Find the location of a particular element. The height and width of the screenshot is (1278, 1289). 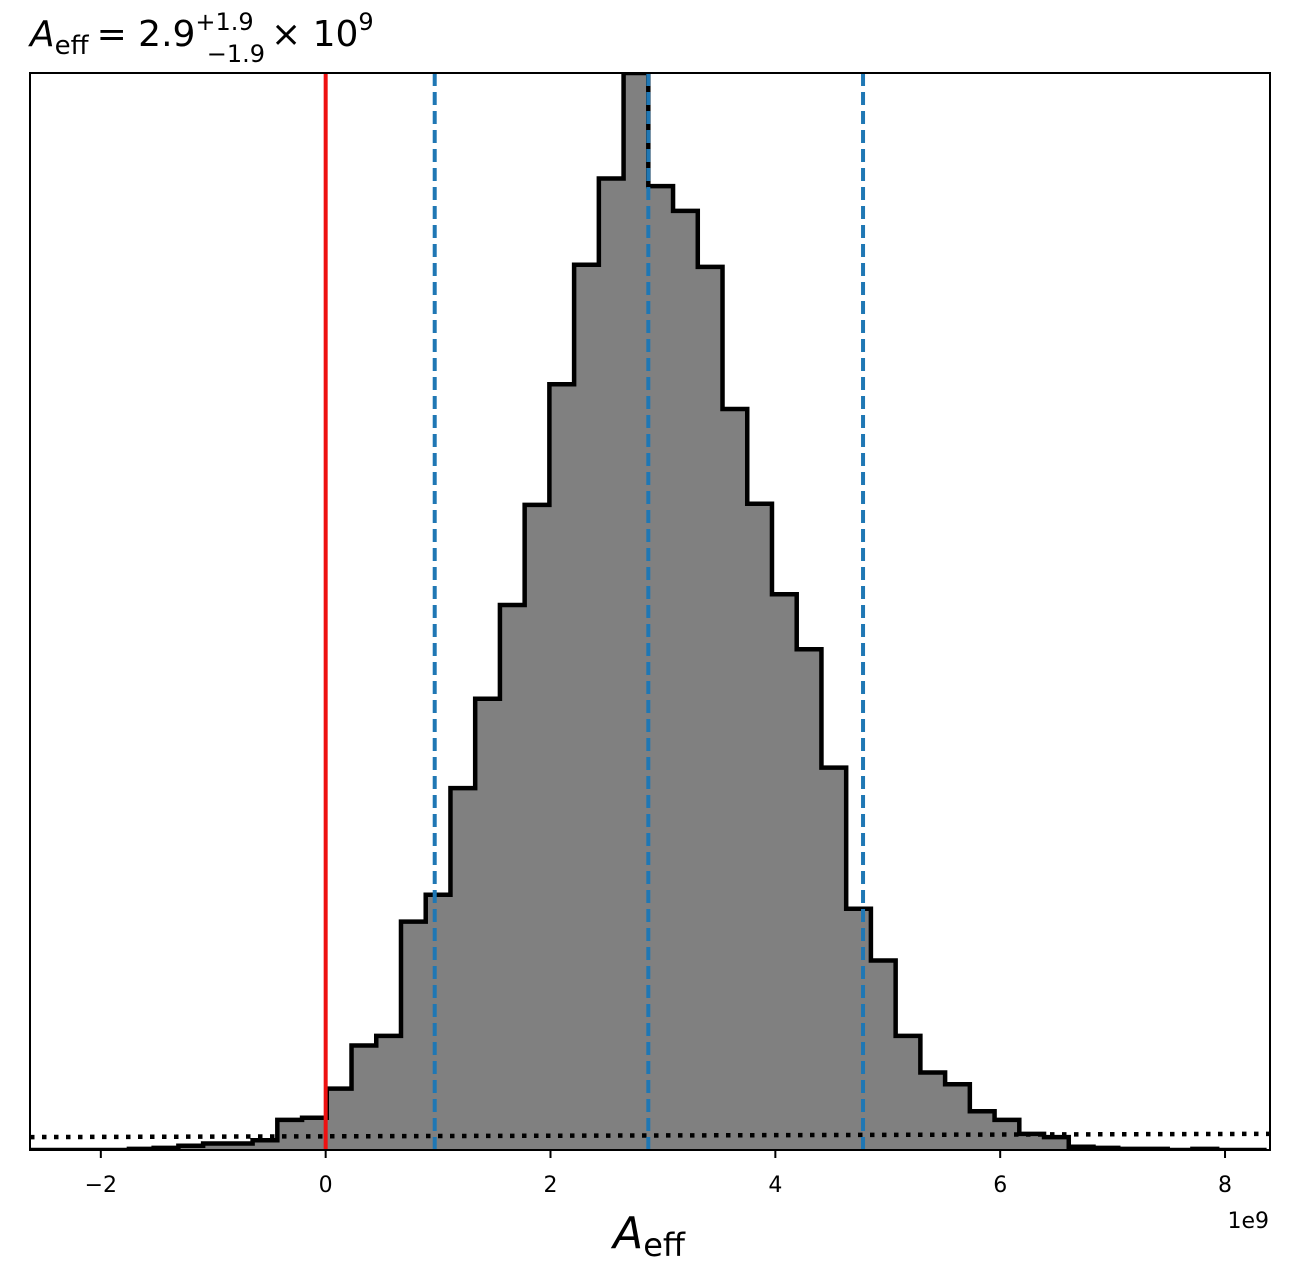

title-symbol: A is located at coordinates (41, 34).